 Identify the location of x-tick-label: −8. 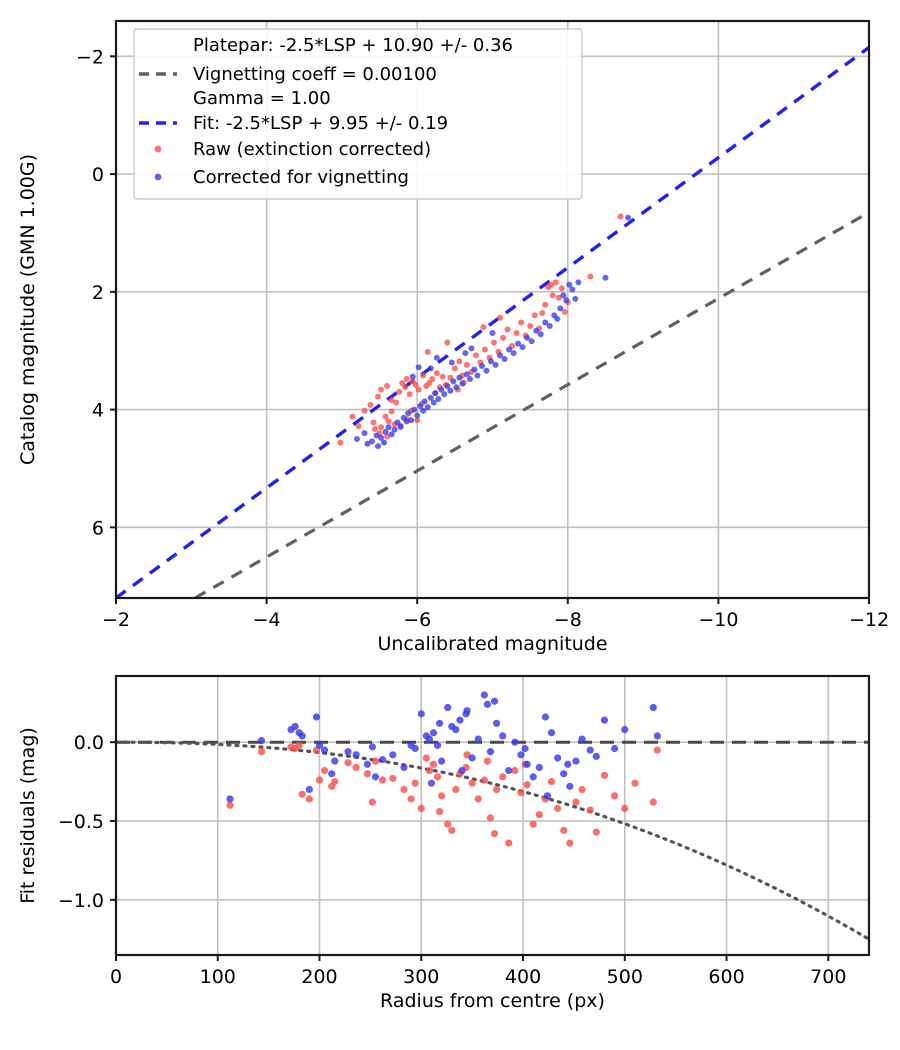
(568, 620).